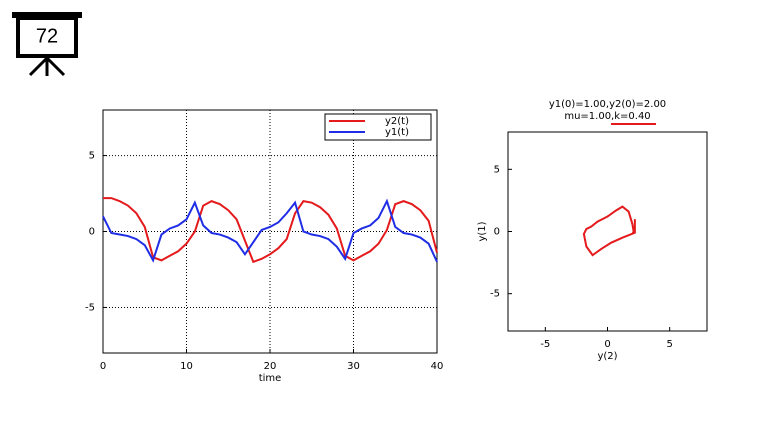 This screenshot has width=759, height=426. I want to click on x-tick-label: 40, so click(437, 366).